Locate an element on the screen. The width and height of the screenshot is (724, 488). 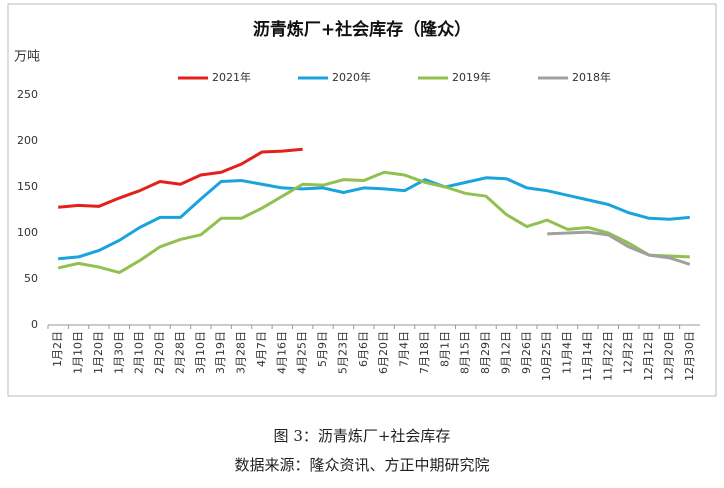
x-tick-label: 3月28日 is located at coordinates (241, 352).